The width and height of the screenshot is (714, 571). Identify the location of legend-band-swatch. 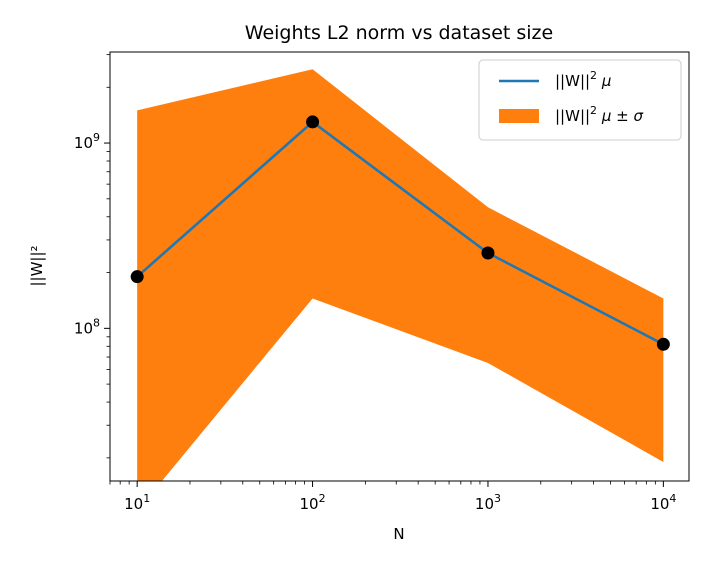
(519, 116).